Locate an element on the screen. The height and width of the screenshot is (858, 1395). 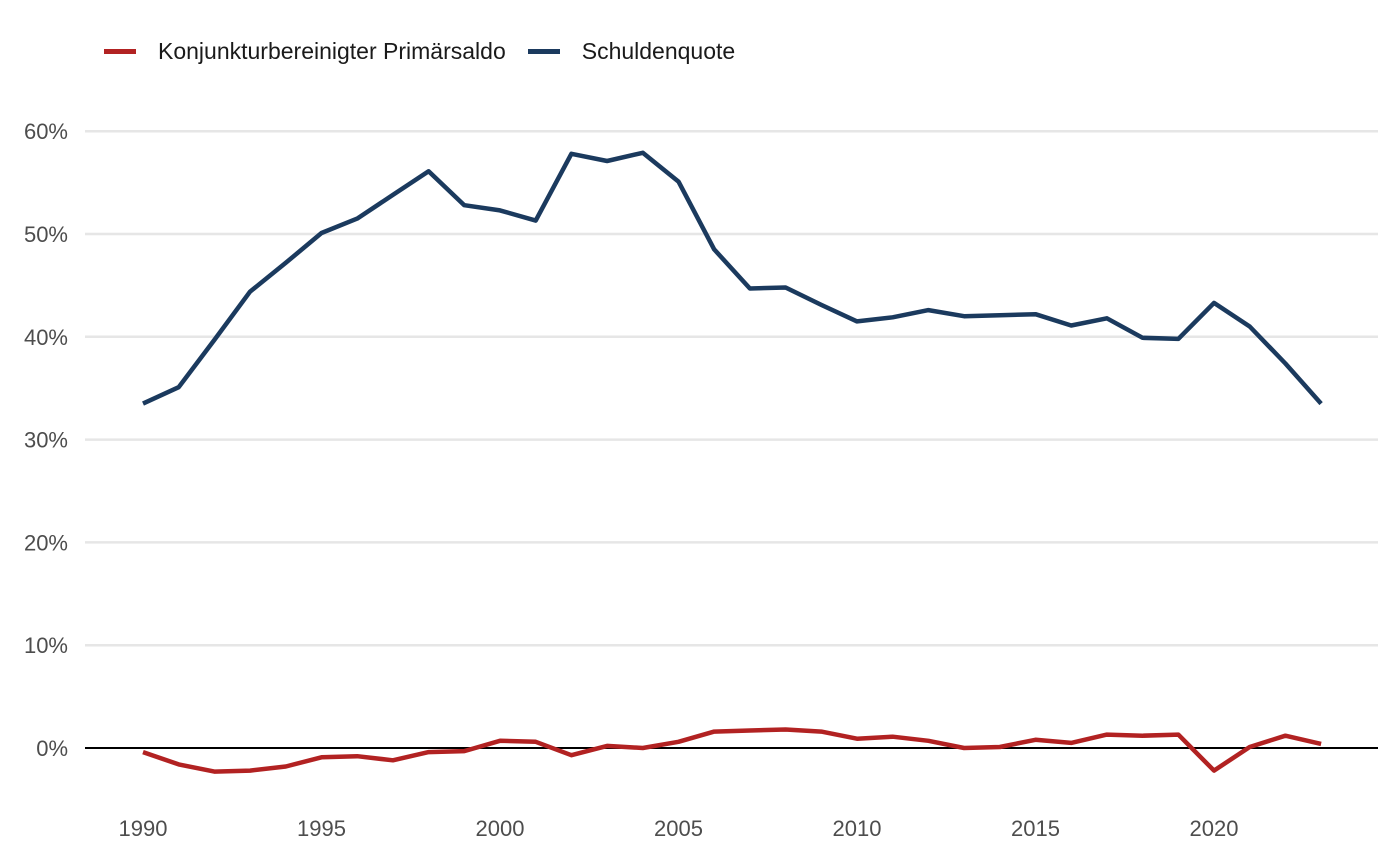
legend-label: Schuldenquote is located at coordinates (658, 51).